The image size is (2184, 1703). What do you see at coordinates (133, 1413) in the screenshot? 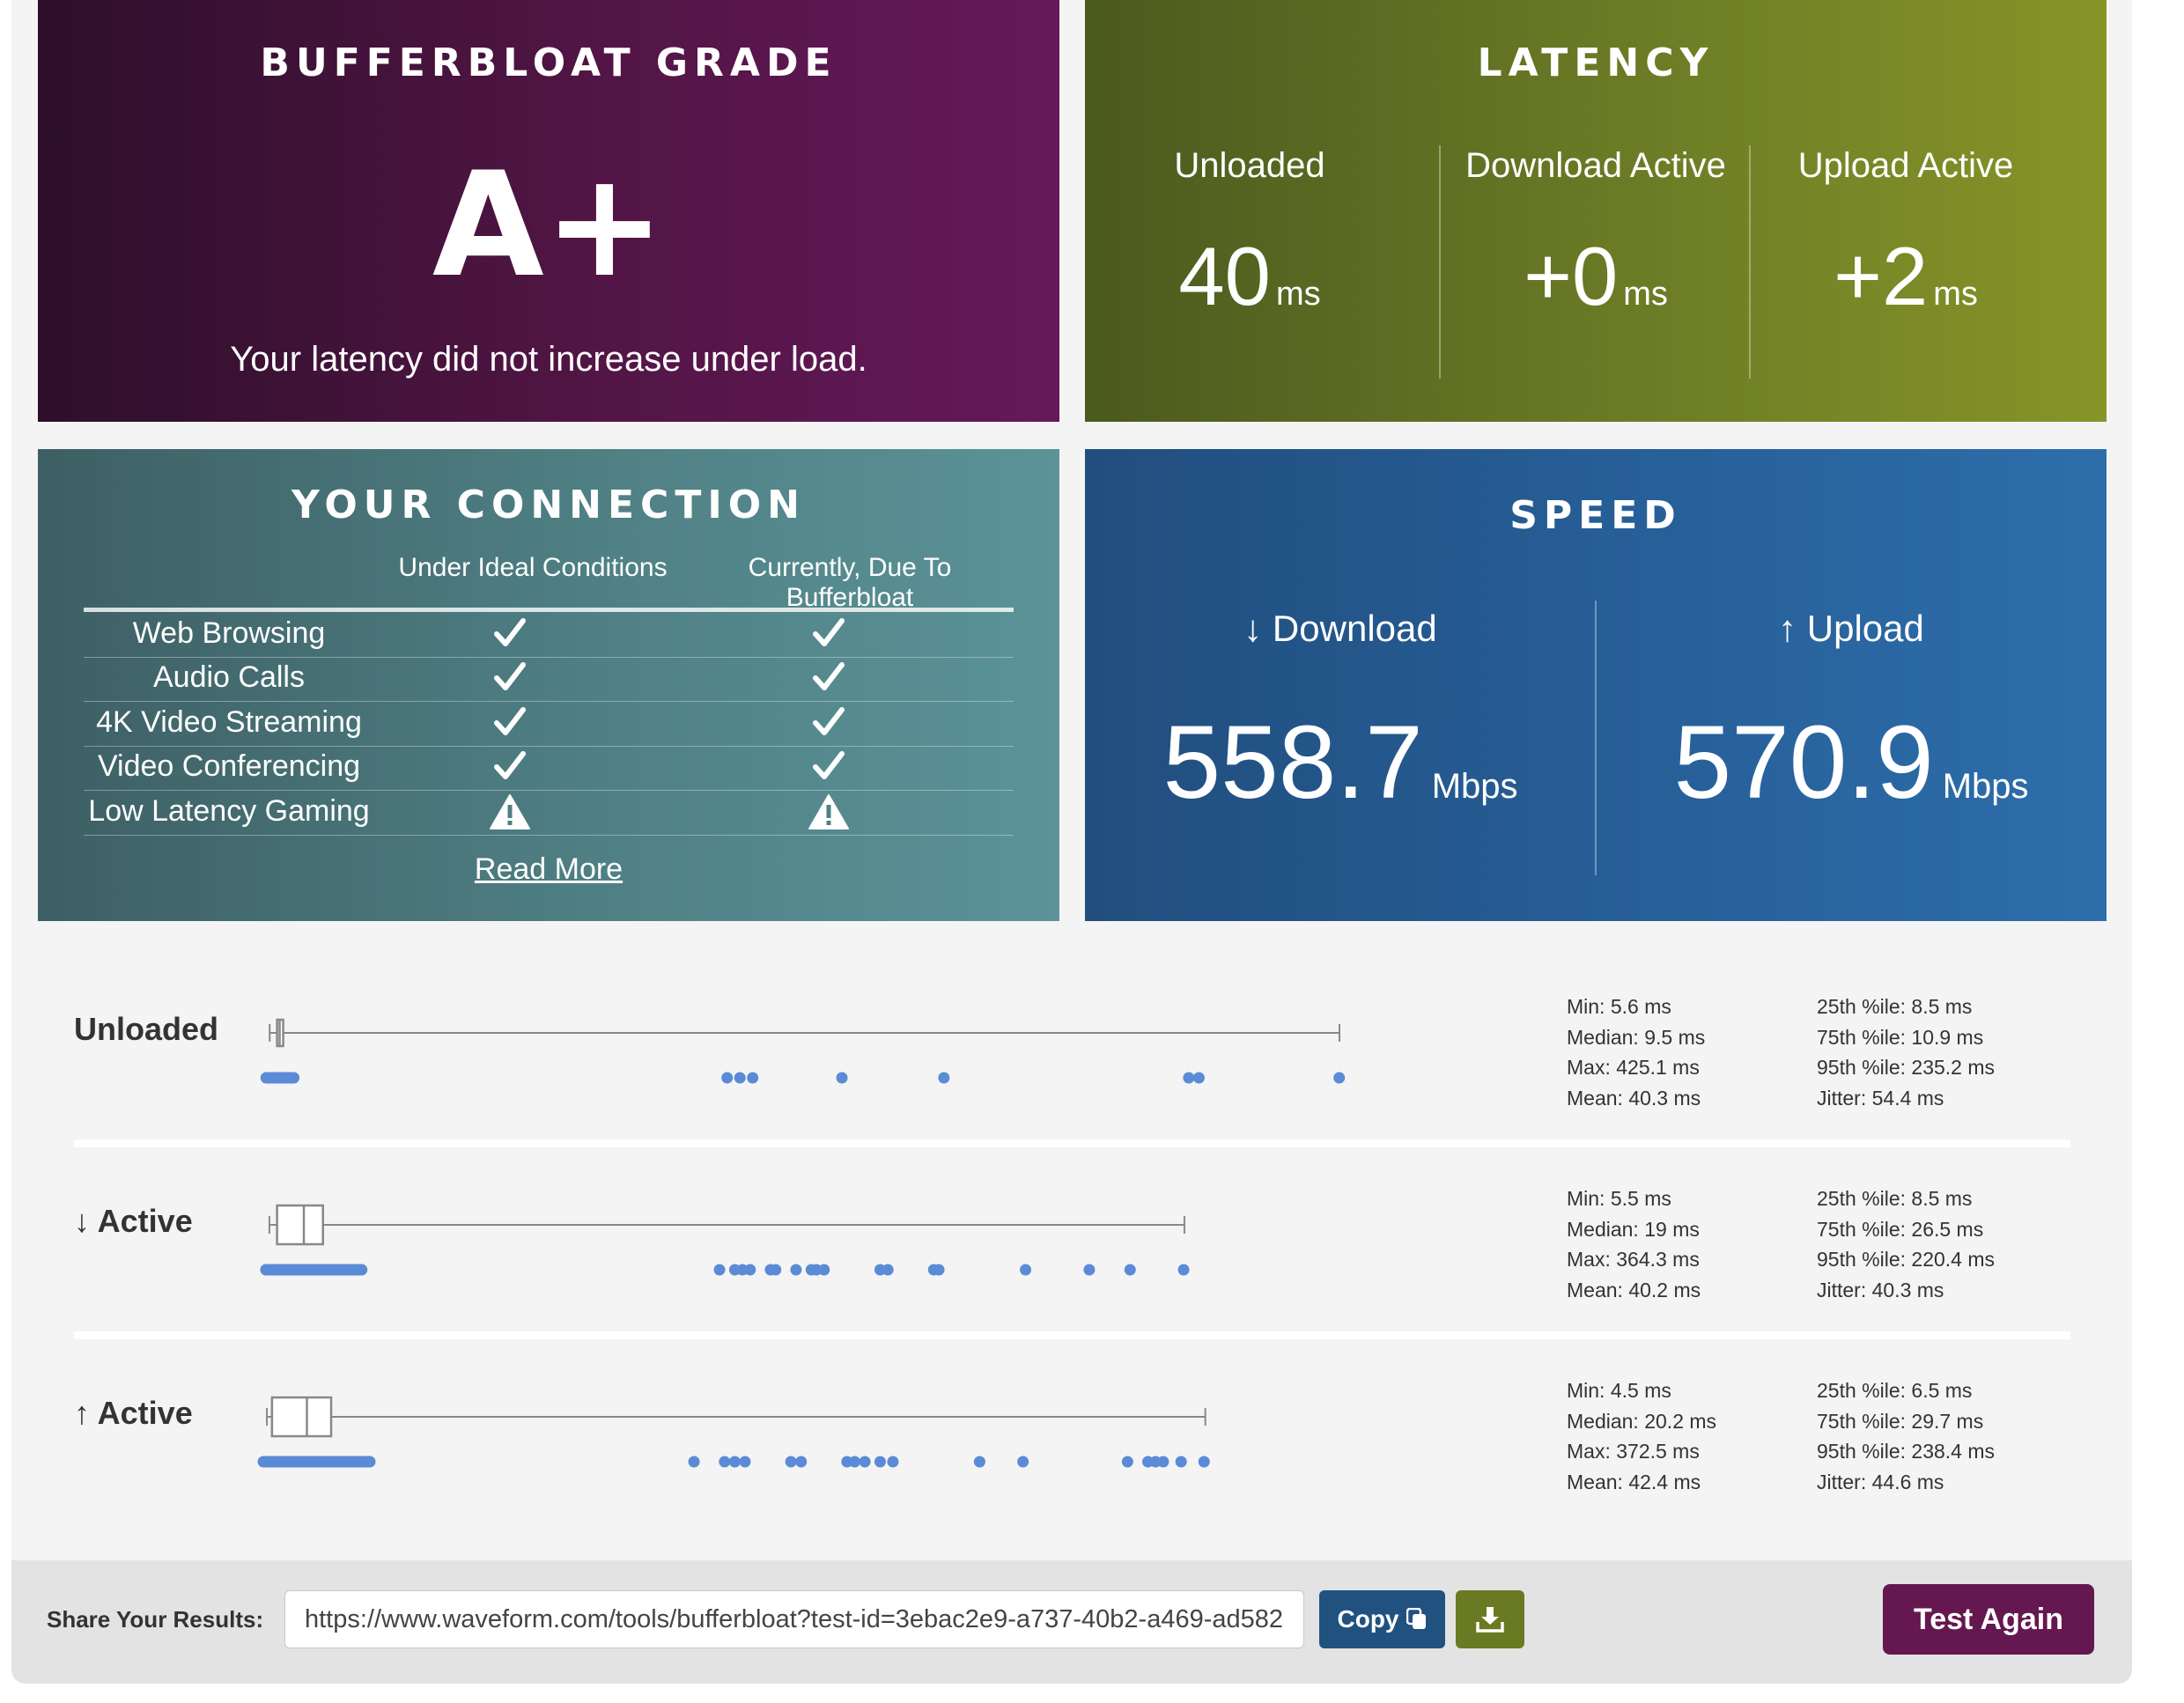
I see `row-label-upload-active: ↑ Active` at bounding box center [133, 1413].